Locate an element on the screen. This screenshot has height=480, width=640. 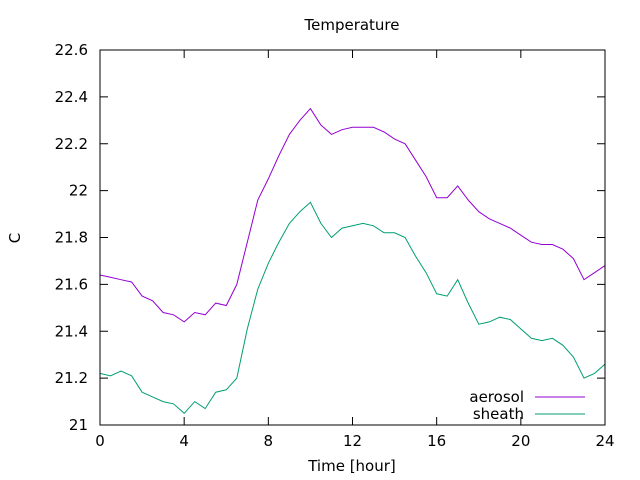
y-tick-label: 21.8 is located at coordinates (71, 238).